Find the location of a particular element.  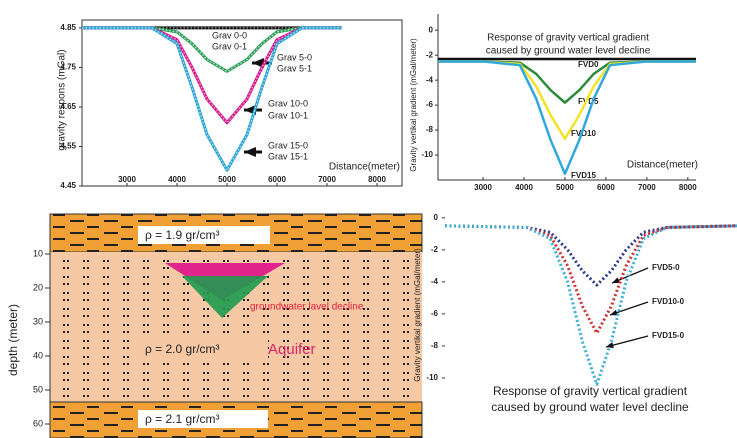

series-label: Grav 15-1 is located at coordinates (288, 156).